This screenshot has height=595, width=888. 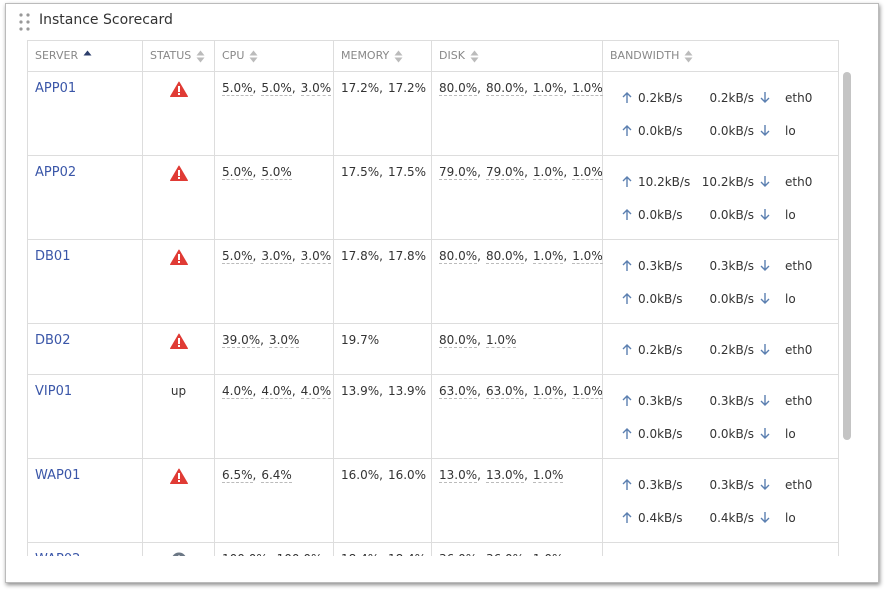 What do you see at coordinates (54, 391) in the screenshot?
I see `server-link: VIP01` at bounding box center [54, 391].